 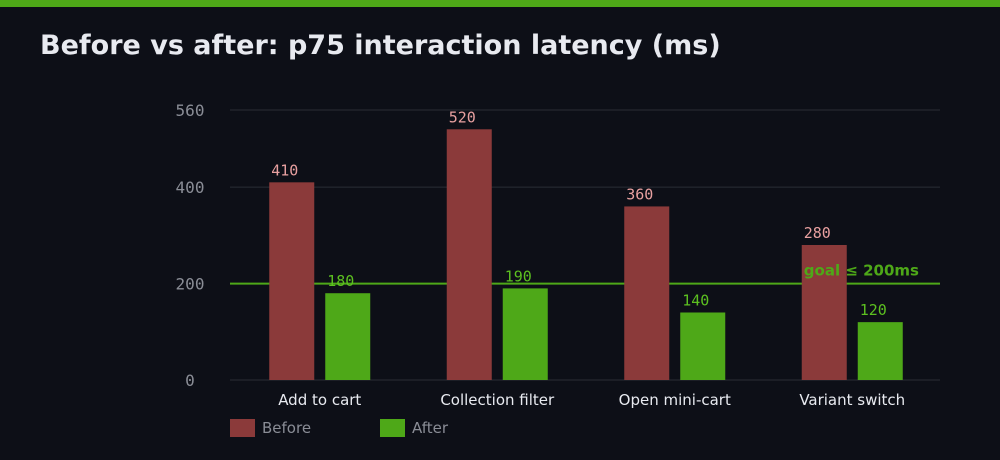 I want to click on x-tick-label: Collection filter, so click(x=497, y=400).